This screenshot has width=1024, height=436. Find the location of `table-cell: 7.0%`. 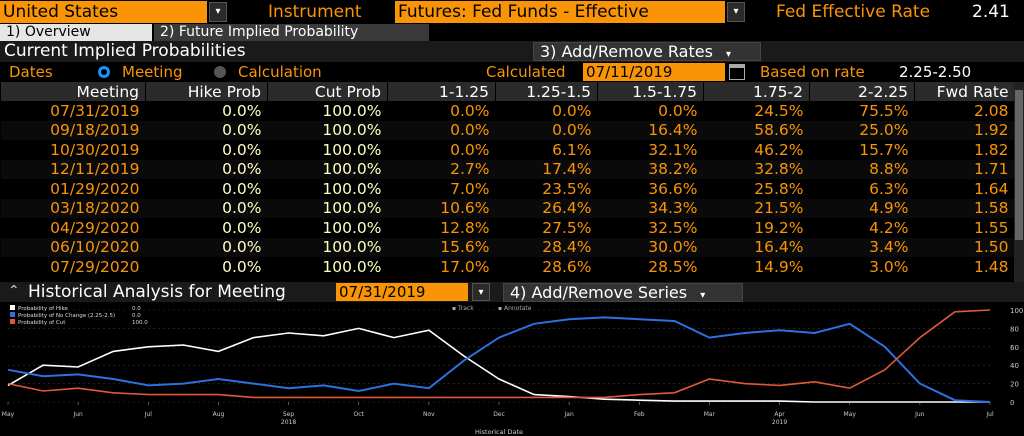

table-cell: 7.0% is located at coordinates (470, 188).